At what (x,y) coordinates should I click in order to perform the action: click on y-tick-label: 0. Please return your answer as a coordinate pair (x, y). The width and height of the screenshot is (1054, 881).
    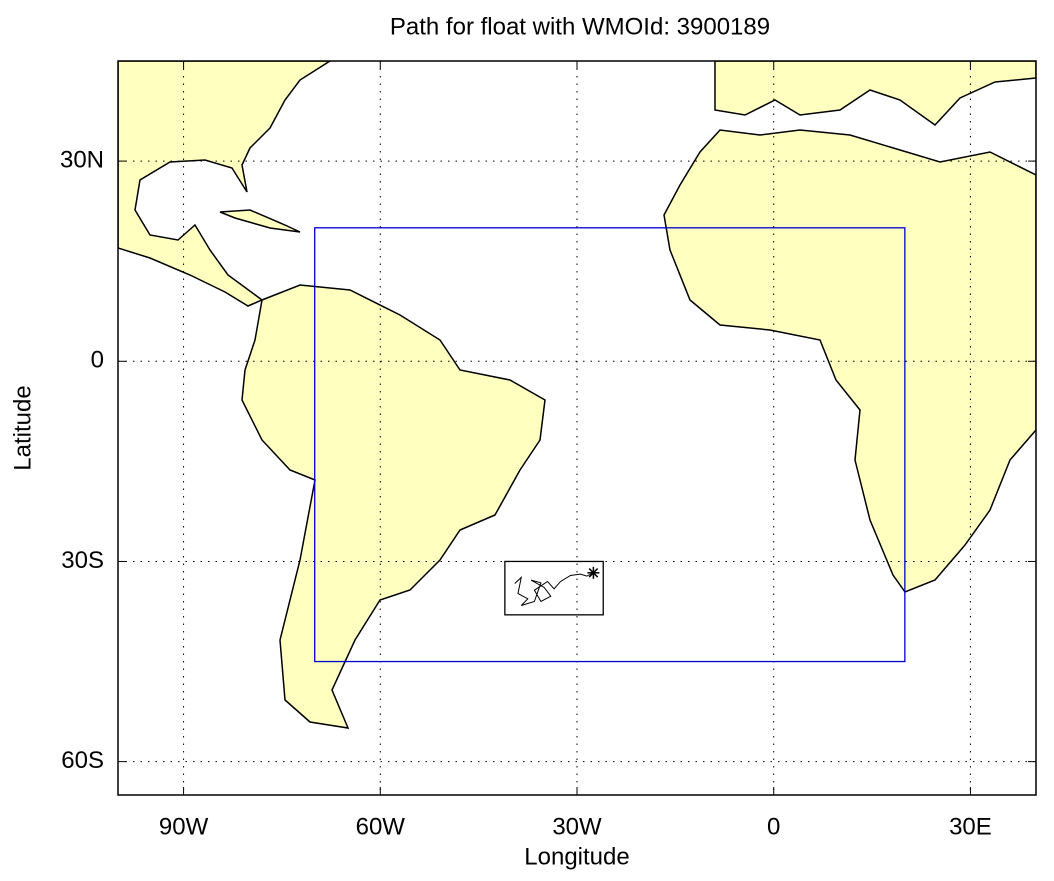
    Looking at the image, I should click on (97, 360).